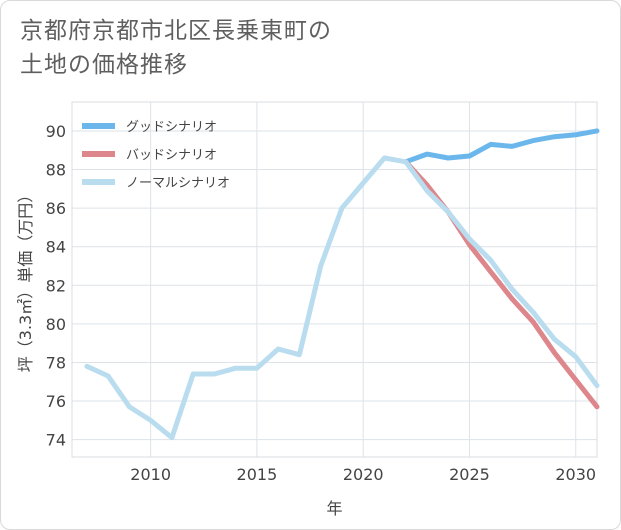  Describe the element at coordinates (171, 127) in the screenshot. I see `legend-label-0: グッドシナリオ` at that location.